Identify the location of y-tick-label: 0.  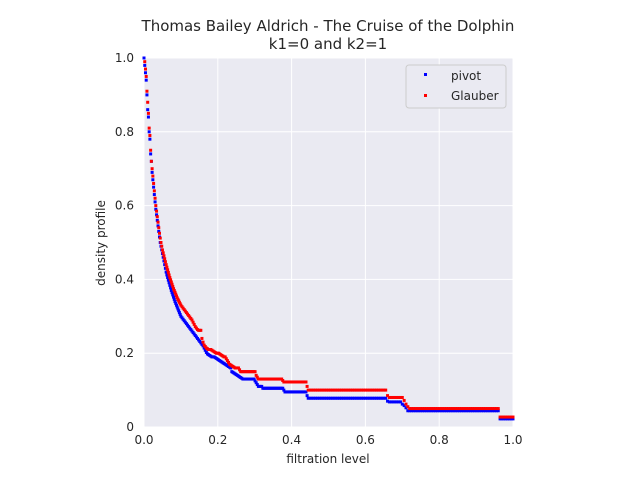
(130, 427).